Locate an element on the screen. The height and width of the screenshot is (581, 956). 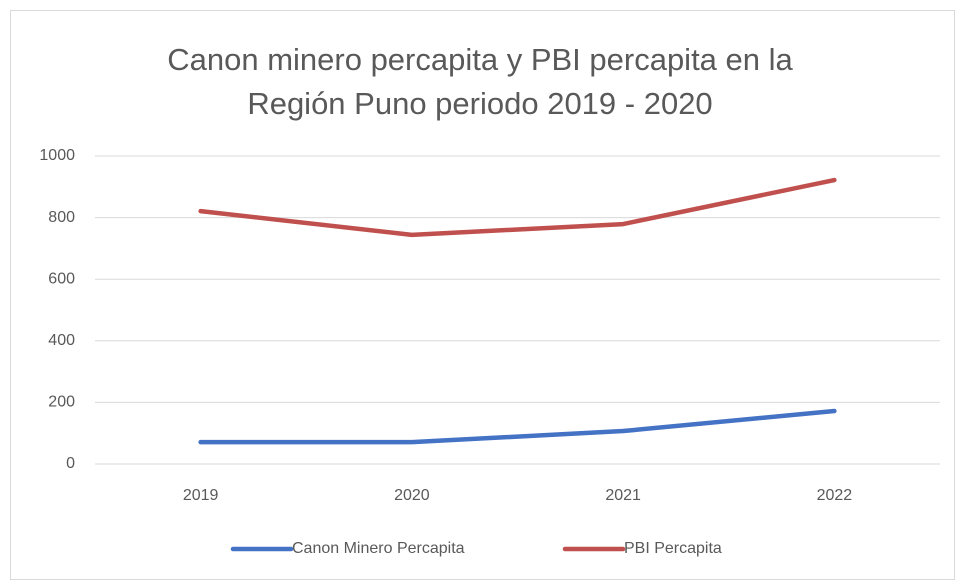
y-tick-label: 200 is located at coordinates (61, 402).